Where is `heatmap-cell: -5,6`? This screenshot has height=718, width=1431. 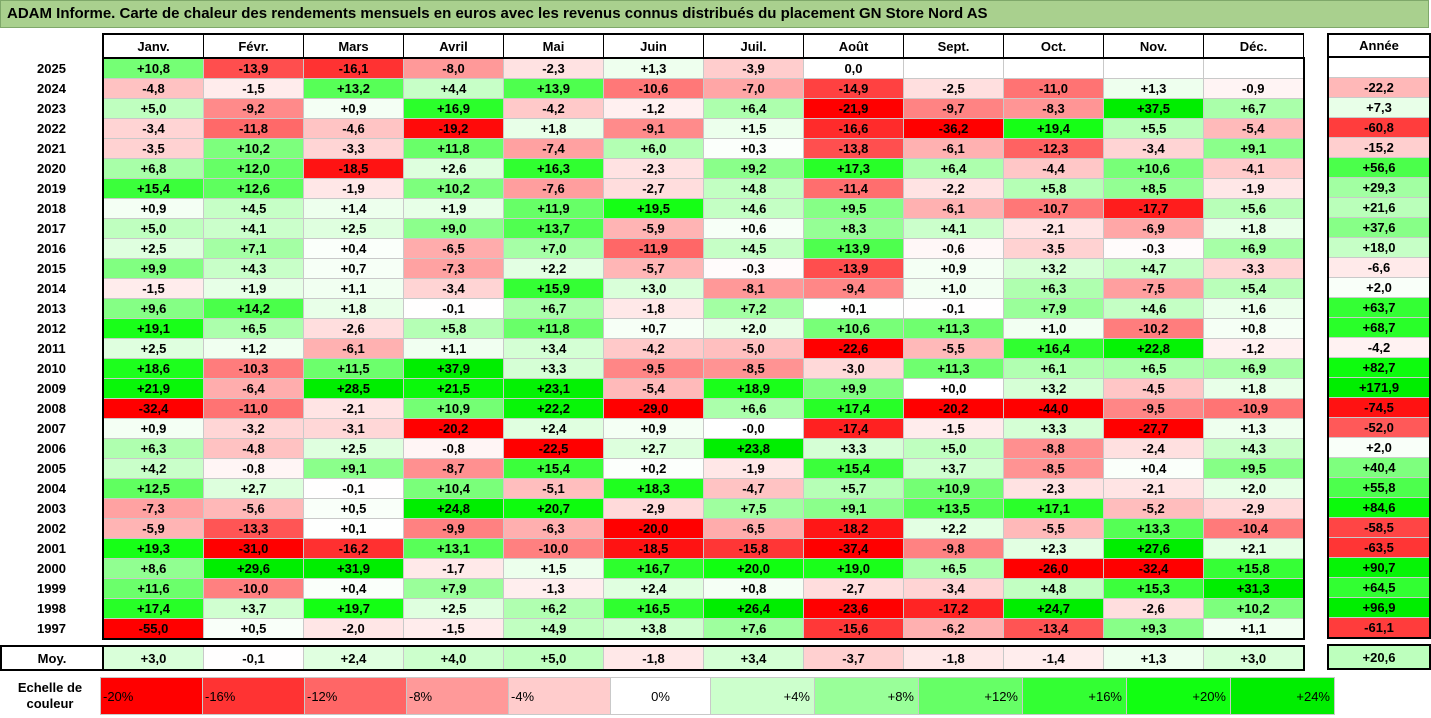 heatmap-cell: -5,6 is located at coordinates (253, 508).